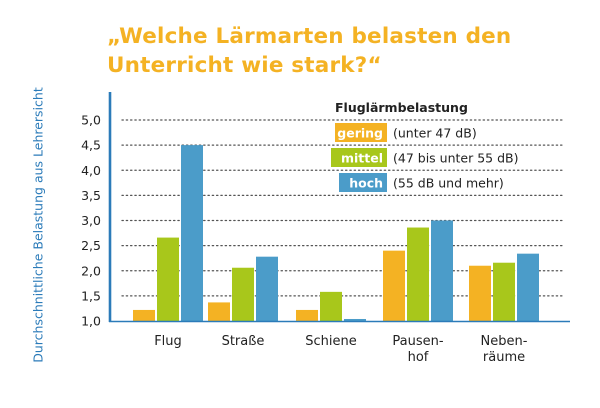  What do you see at coordinates (91, 195) in the screenshot?
I see `y-tick-label: 3,5` at bounding box center [91, 195].